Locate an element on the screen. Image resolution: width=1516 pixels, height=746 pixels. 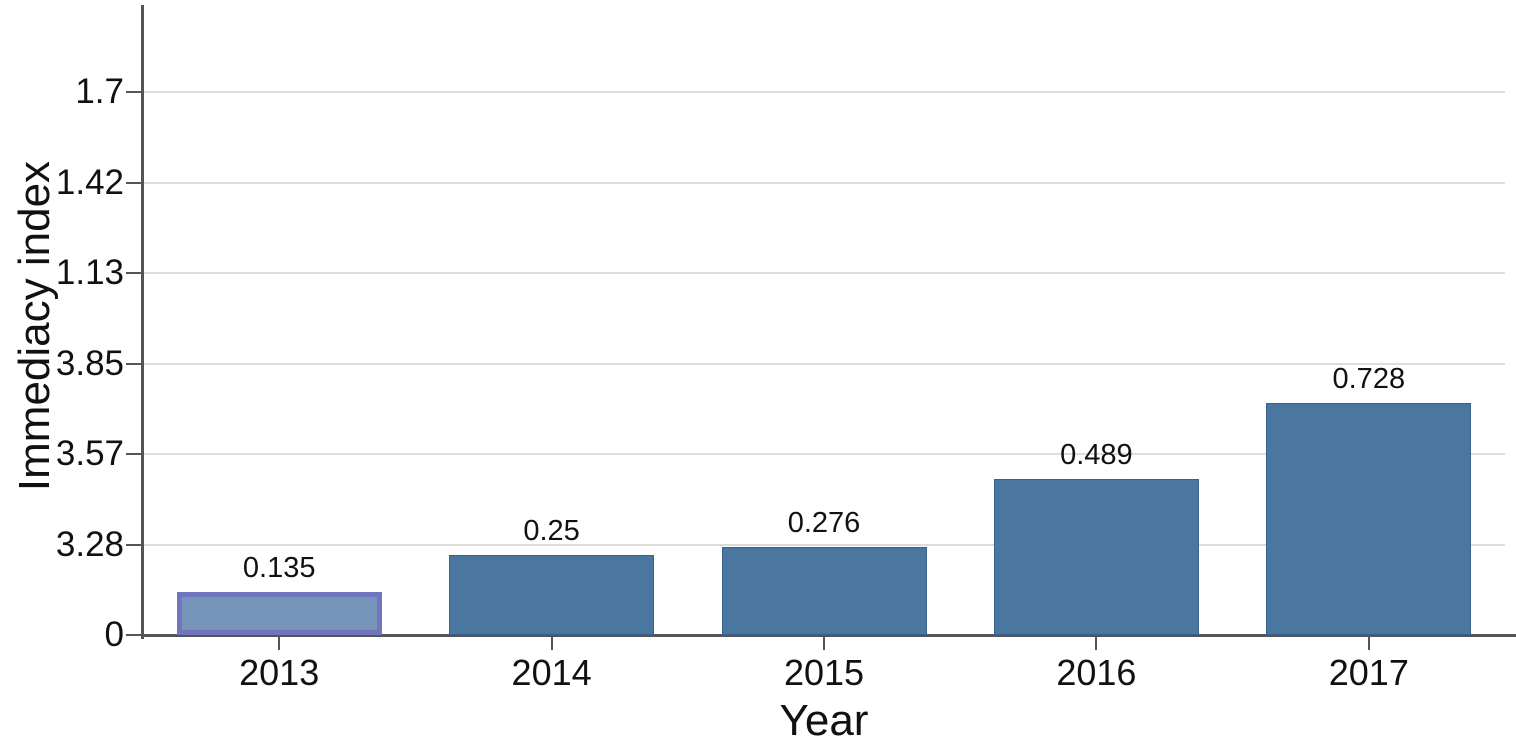
y-axis-line is located at coordinates (142, 322).